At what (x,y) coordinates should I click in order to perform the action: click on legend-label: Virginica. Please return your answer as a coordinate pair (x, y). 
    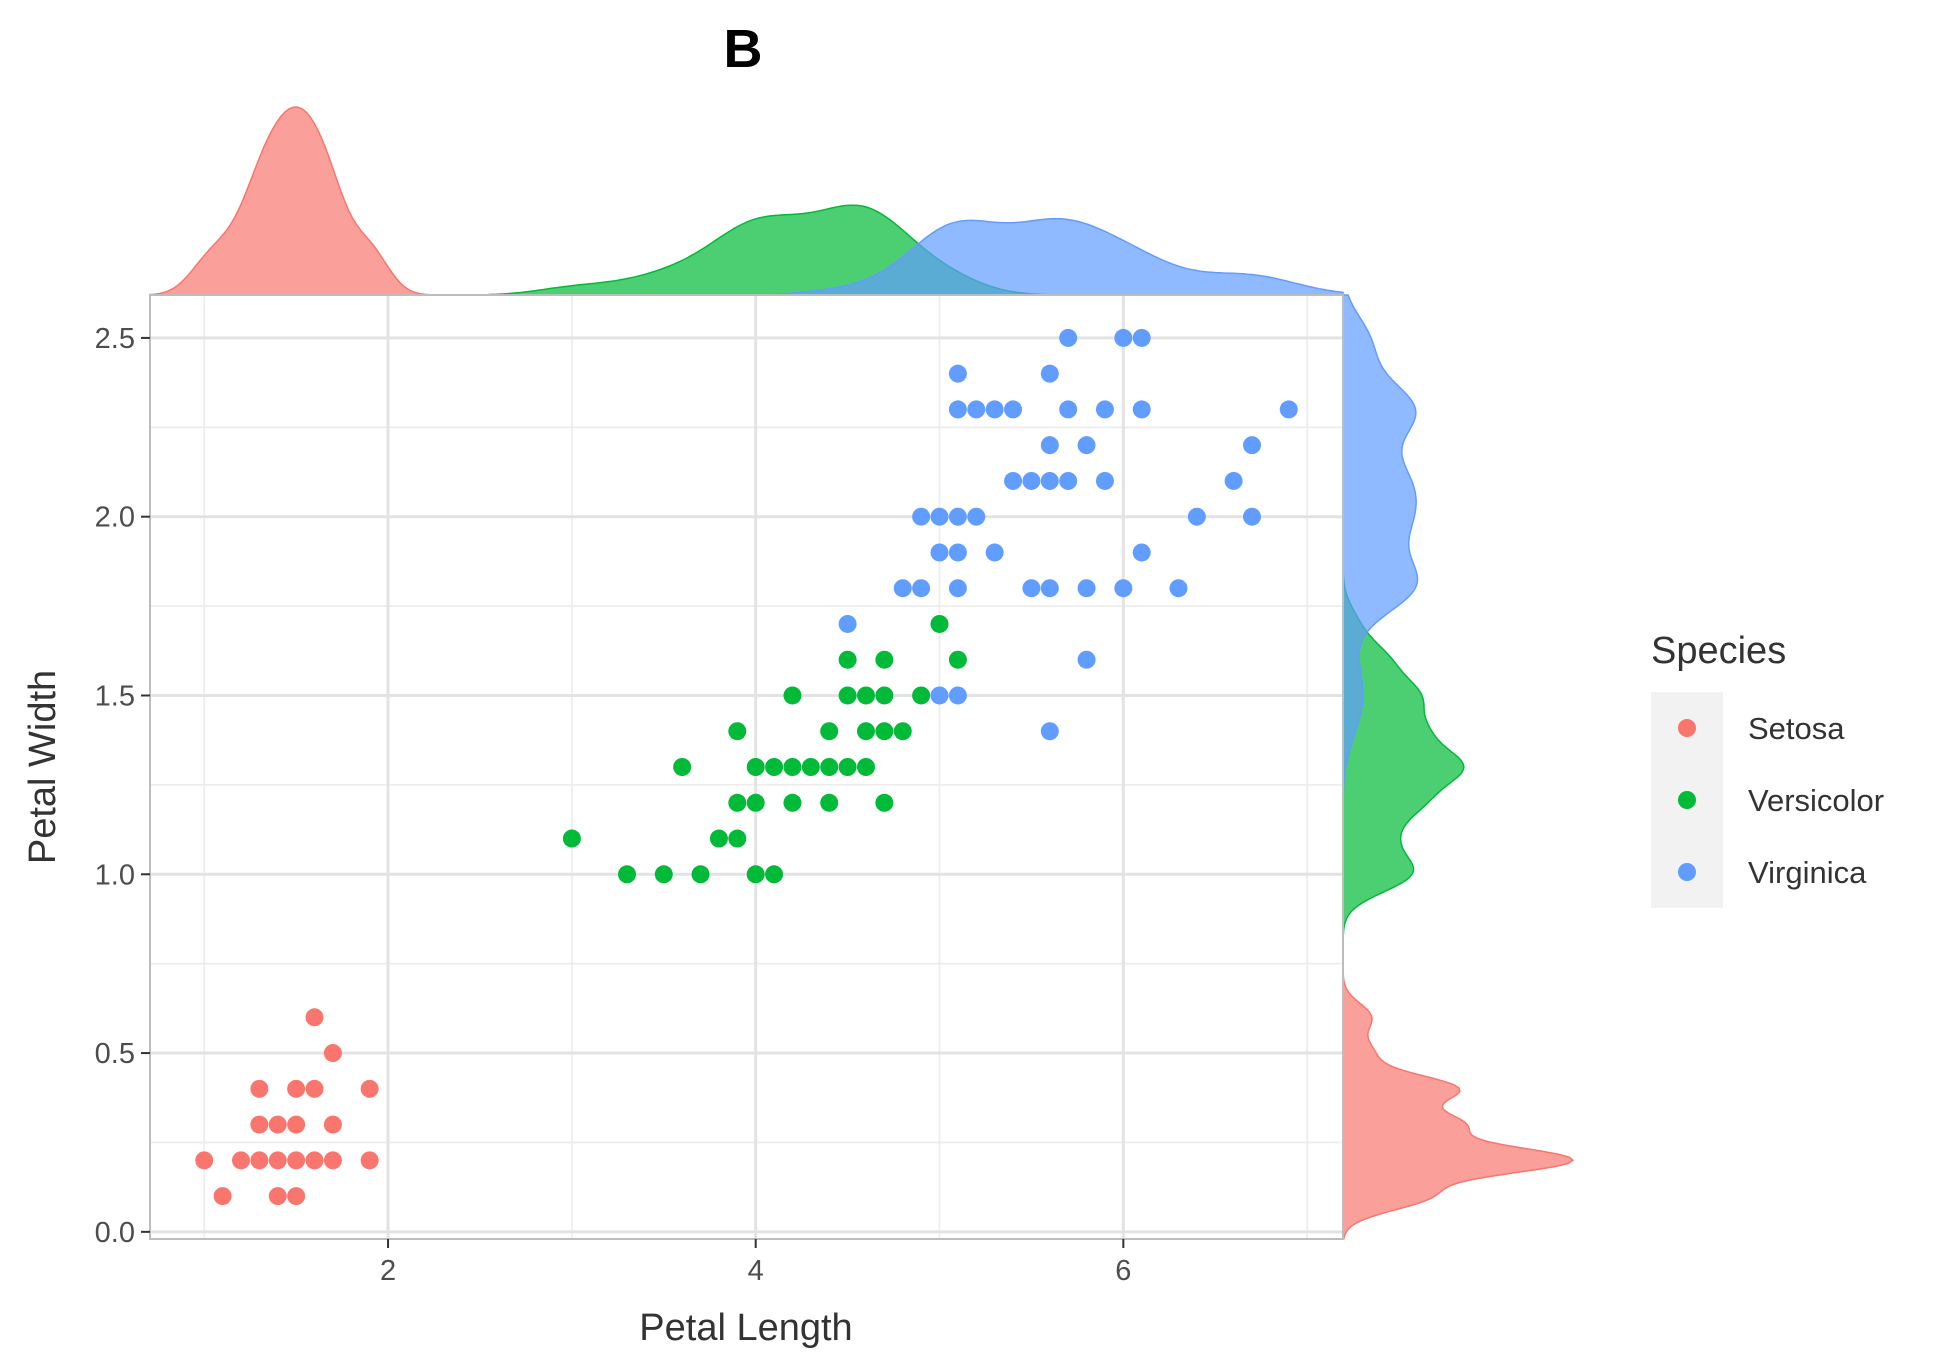
    Looking at the image, I should click on (1807, 872).